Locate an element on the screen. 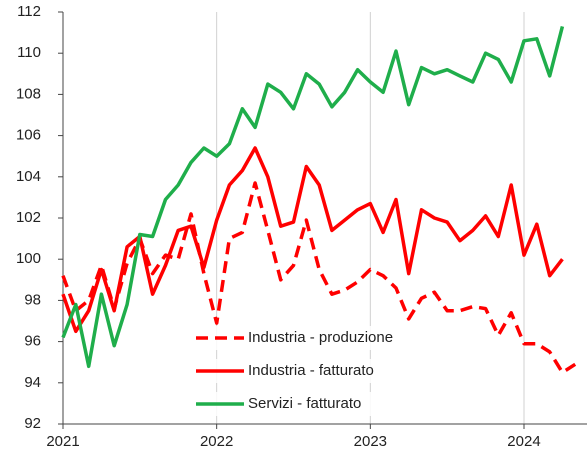 The height and width of the screenshot is (456, 587). legend-bg is located at coordinates (312, 338).